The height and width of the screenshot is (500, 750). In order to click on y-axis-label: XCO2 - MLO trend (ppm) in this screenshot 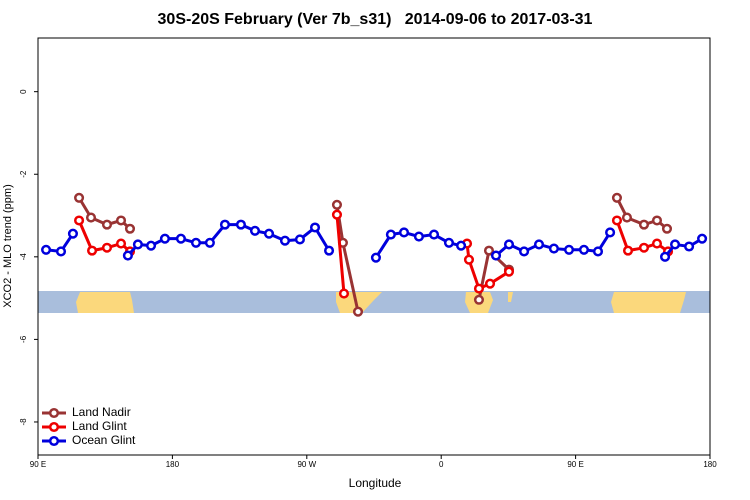, I will do `click(8, 245)`.